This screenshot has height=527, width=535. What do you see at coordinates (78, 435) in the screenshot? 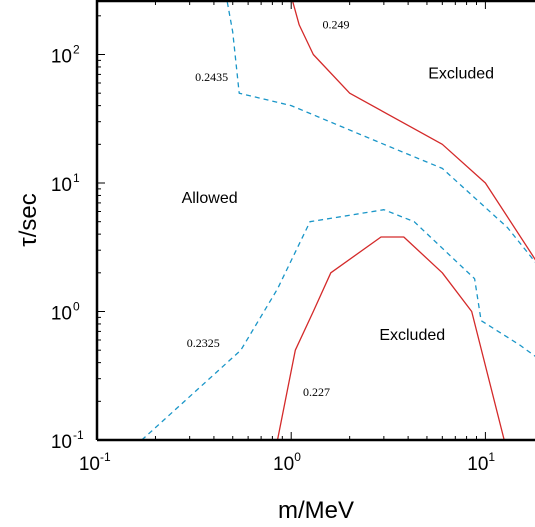
I see `y-tick-label-exponent: -1` at bounding box center [78, 435].